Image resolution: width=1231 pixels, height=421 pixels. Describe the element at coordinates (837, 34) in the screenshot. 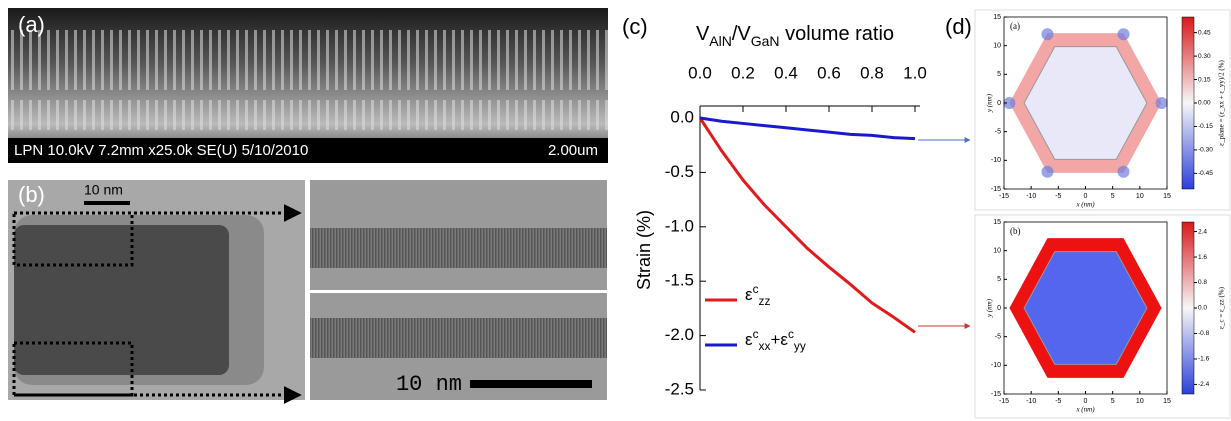

I see `text-part: volume ratio` at that location.